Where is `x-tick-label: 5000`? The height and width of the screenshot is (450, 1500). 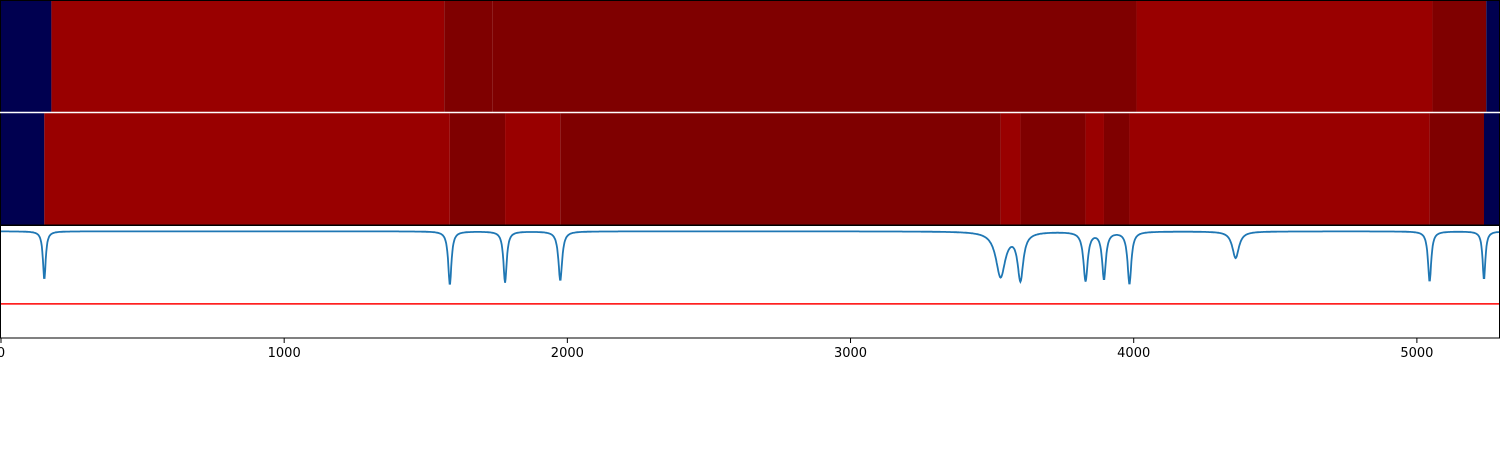
x-tick-label: 5000 is located at coordinates (1416, 353).